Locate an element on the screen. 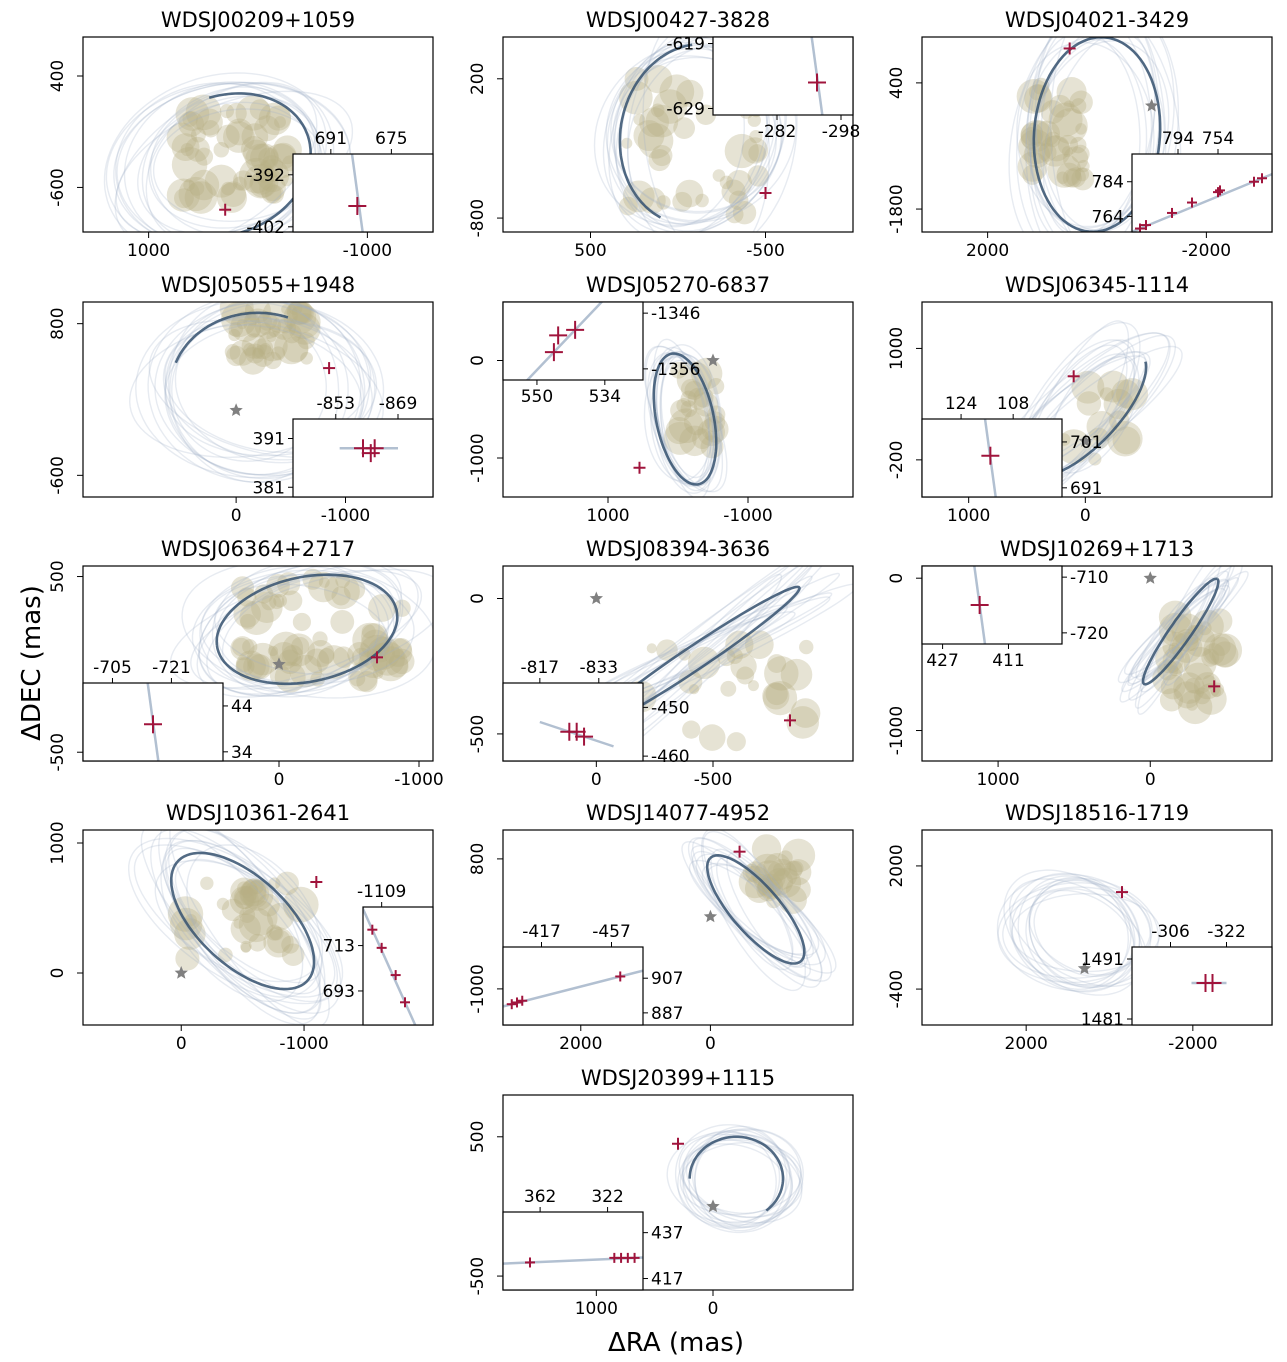 This screenshot has height=1362, width=1287. panel: WDSJ20399+1115 1000 0 500 -500 362 322 437 417 is located at coordinates (661, 1192).